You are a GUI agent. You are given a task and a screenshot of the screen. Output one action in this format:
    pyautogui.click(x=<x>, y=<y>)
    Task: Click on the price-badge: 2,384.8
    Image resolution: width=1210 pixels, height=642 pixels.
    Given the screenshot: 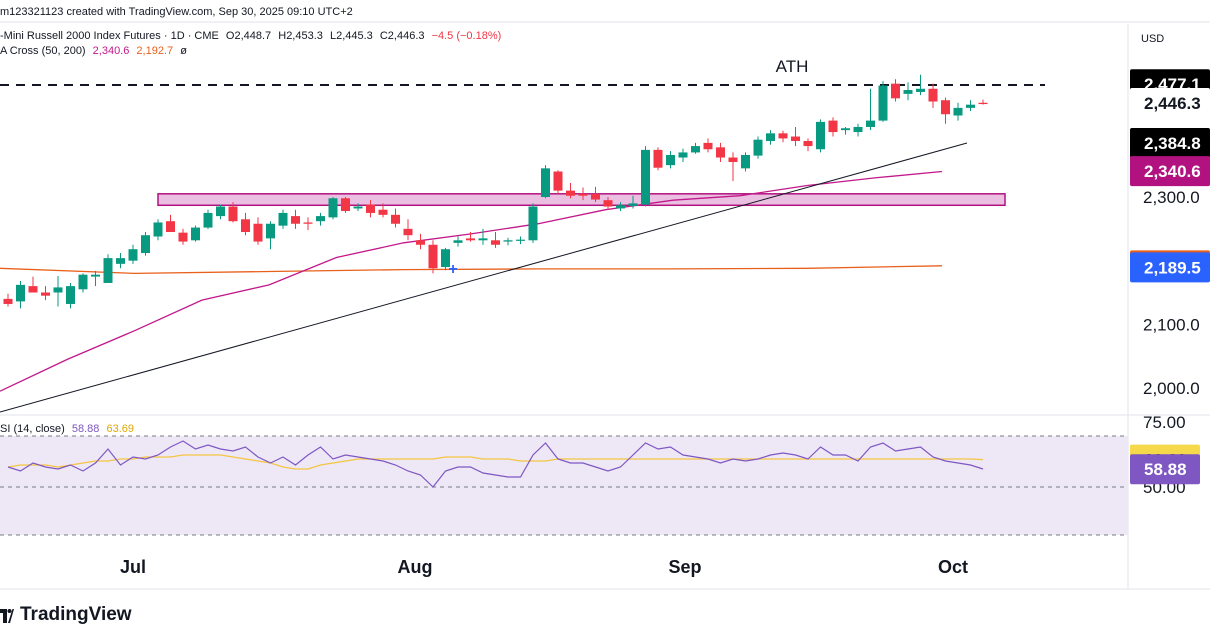 What is the action you would take?
    pyautogui.click(x=1170, y=143)
    